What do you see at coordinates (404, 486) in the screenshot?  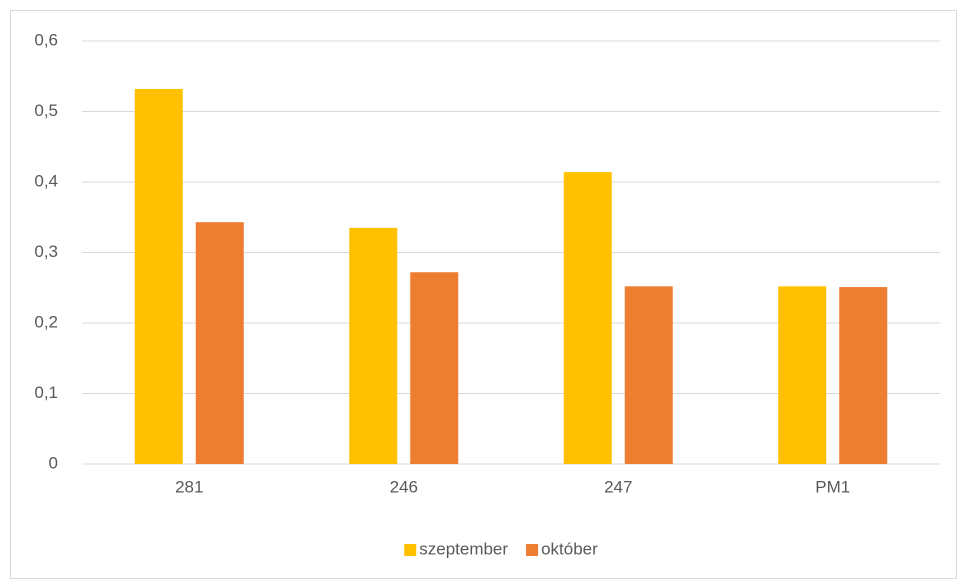 I see `x-tick-label: 246` at bounding box center [404, 486].